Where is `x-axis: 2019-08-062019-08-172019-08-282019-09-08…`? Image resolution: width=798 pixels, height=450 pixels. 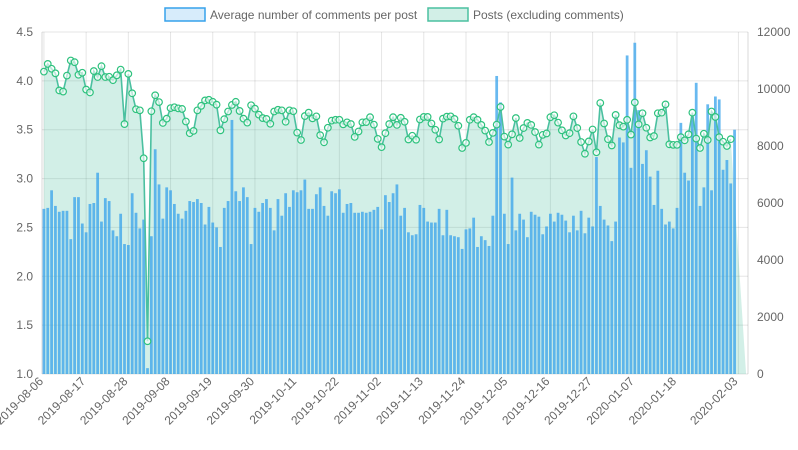
x-axis: 2019-08-062019-08-172019-08-282019-09-08… is located at coordinates (370, 401).